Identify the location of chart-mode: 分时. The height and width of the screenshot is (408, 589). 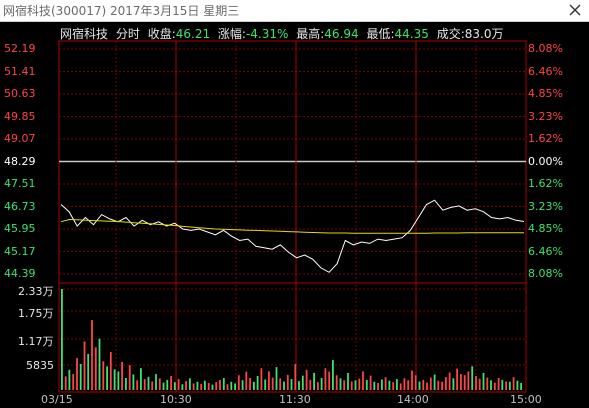
(127, 34).